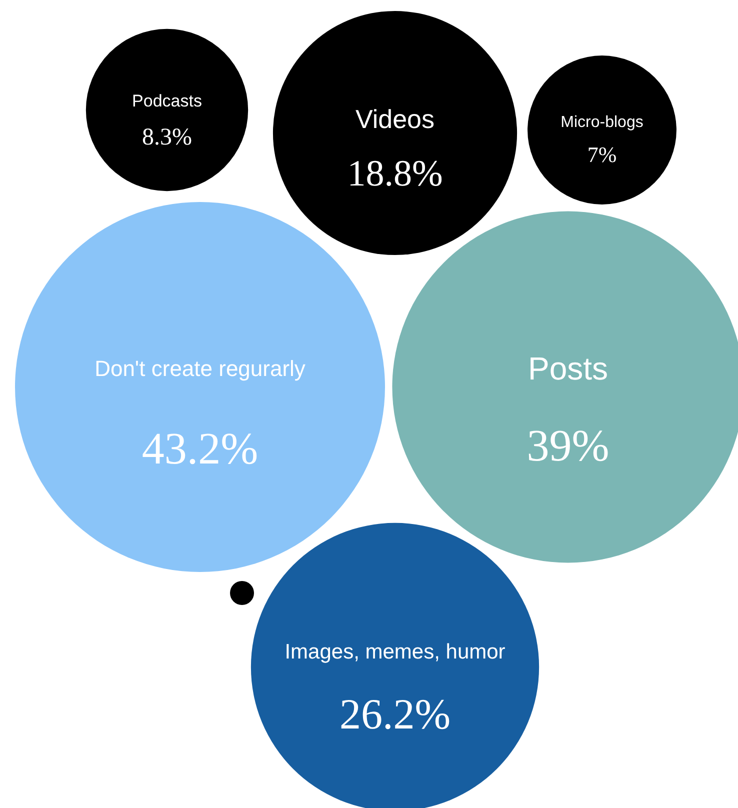 The height and width of the screenshot is (808, 738). What do you see at coordinates (395, 715) in the screenshot?
I see `data-label: 26.2%` at bounding box center [395, 715].